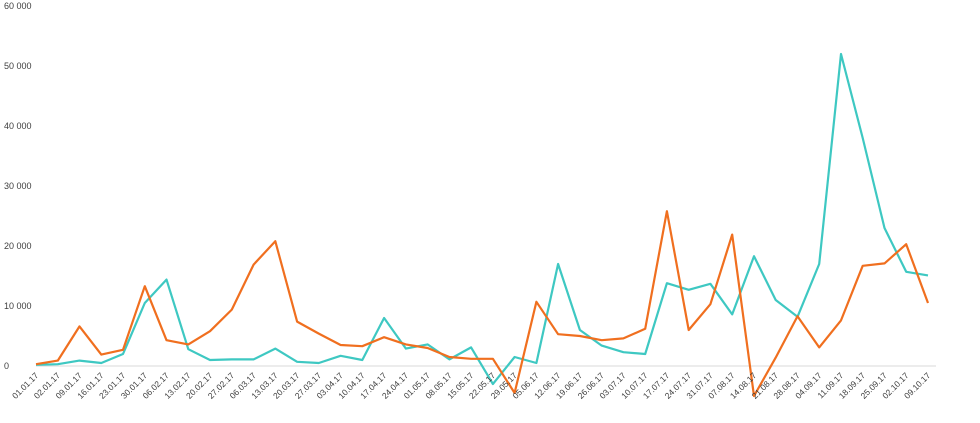  I want to click on y-tick-label: 40 000, so click(18, 126).